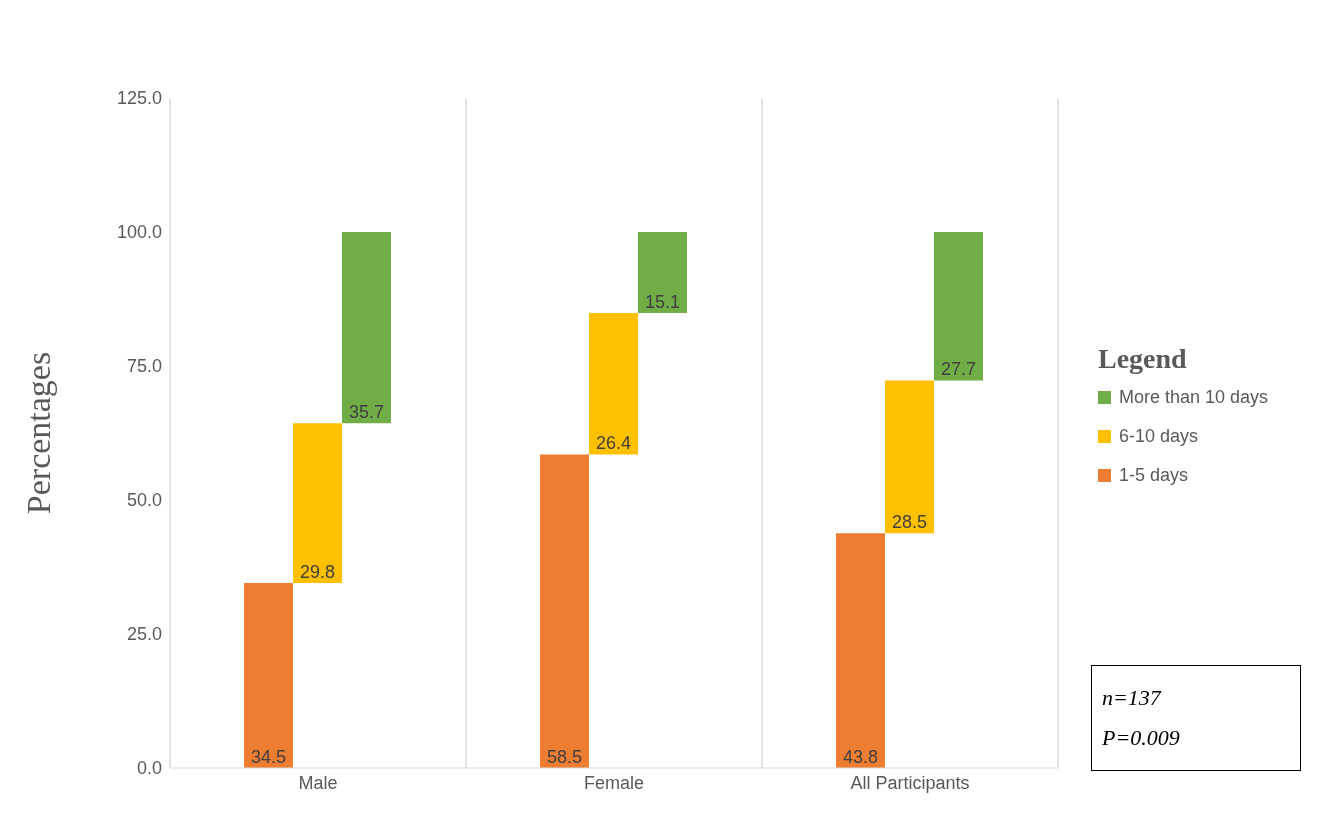  What do you see at coordinates (268, 757) in the screenshot?
I see `data-label: 34.5` at bounding box center [268, 757].